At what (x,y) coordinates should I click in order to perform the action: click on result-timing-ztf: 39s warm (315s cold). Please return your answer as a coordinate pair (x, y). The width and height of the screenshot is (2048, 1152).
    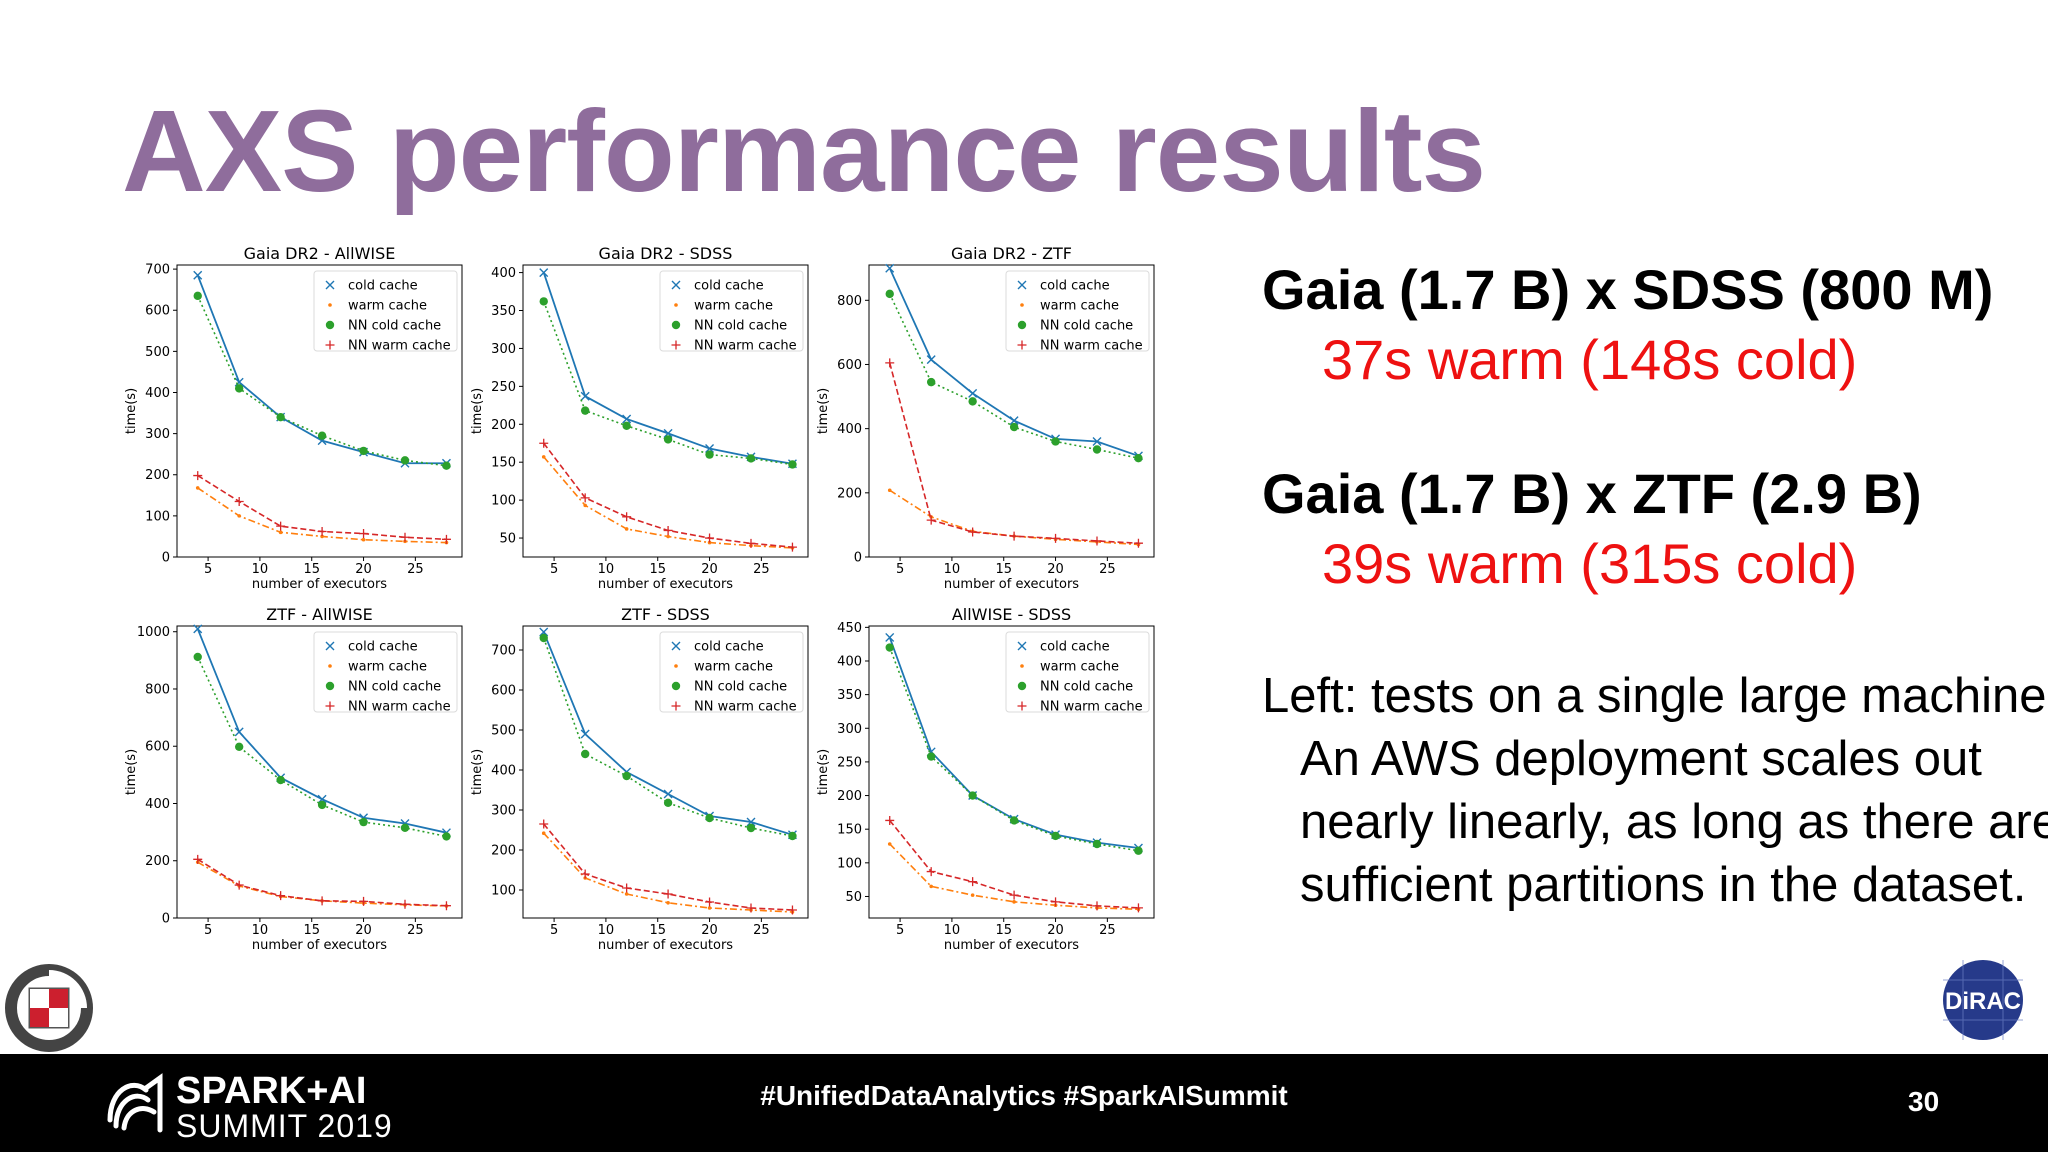
    Looking at the image, I should click on (1590, 563).